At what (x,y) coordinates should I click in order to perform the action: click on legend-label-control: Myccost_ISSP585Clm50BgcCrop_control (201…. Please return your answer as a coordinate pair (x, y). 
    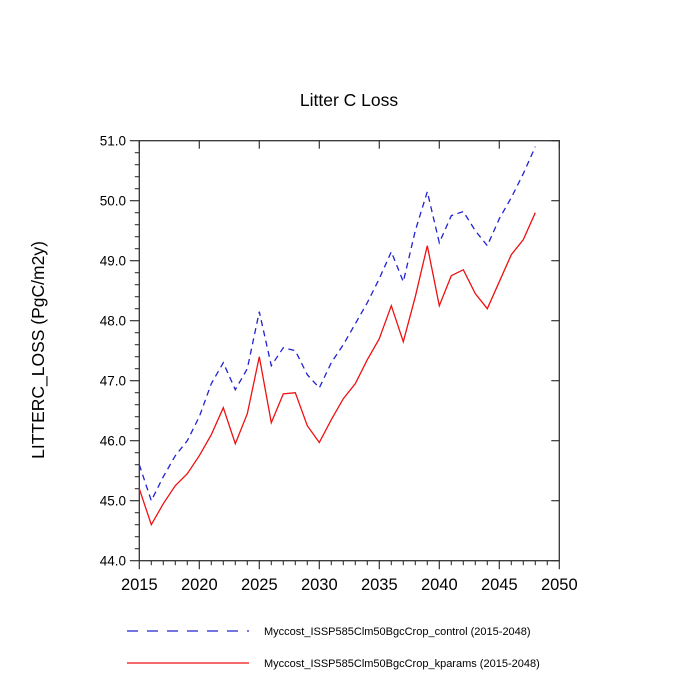
    Looking at the image, I should click on (397, 632).